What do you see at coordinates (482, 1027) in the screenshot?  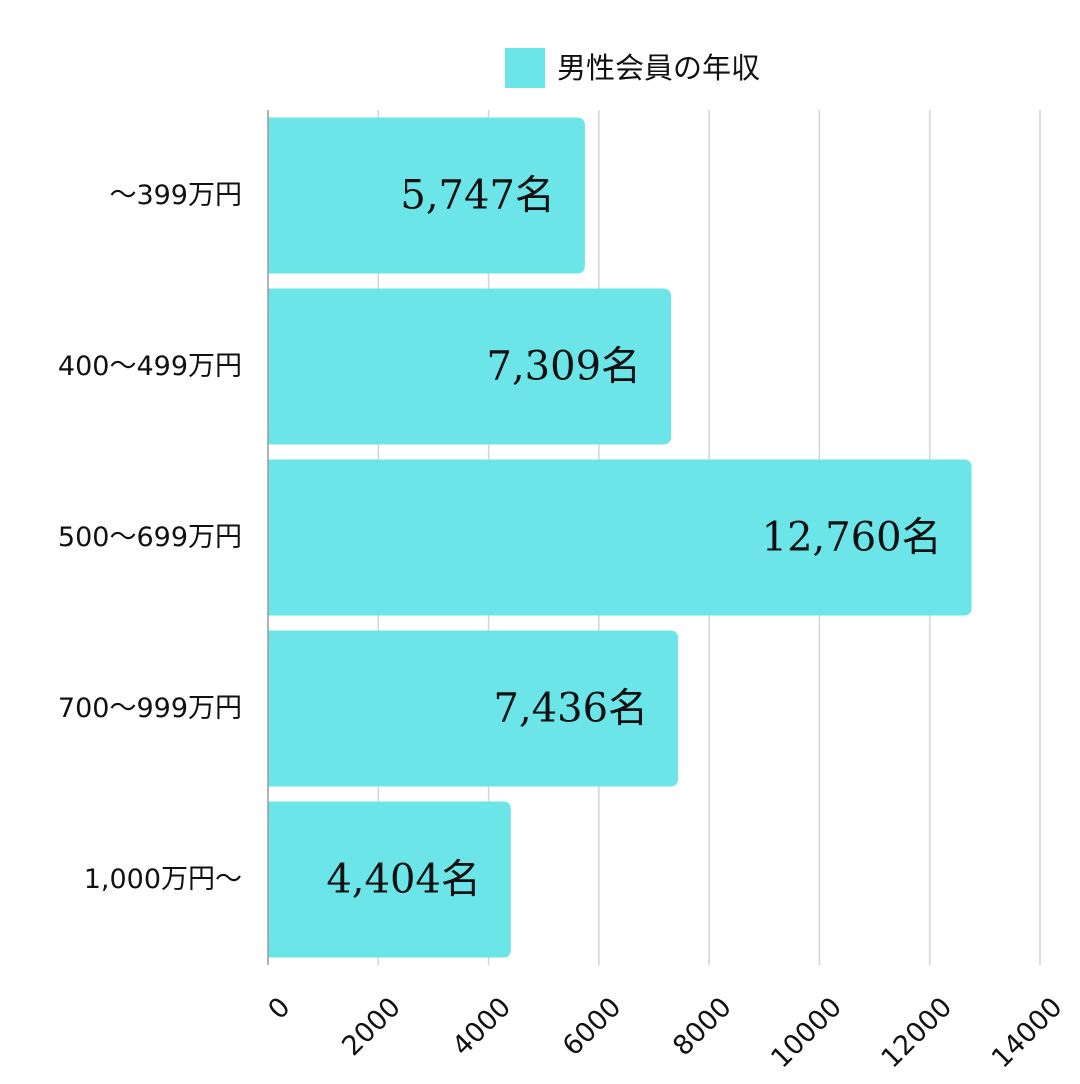 I see `x-tick-label: 4000` at bounding box center [482, 1027].